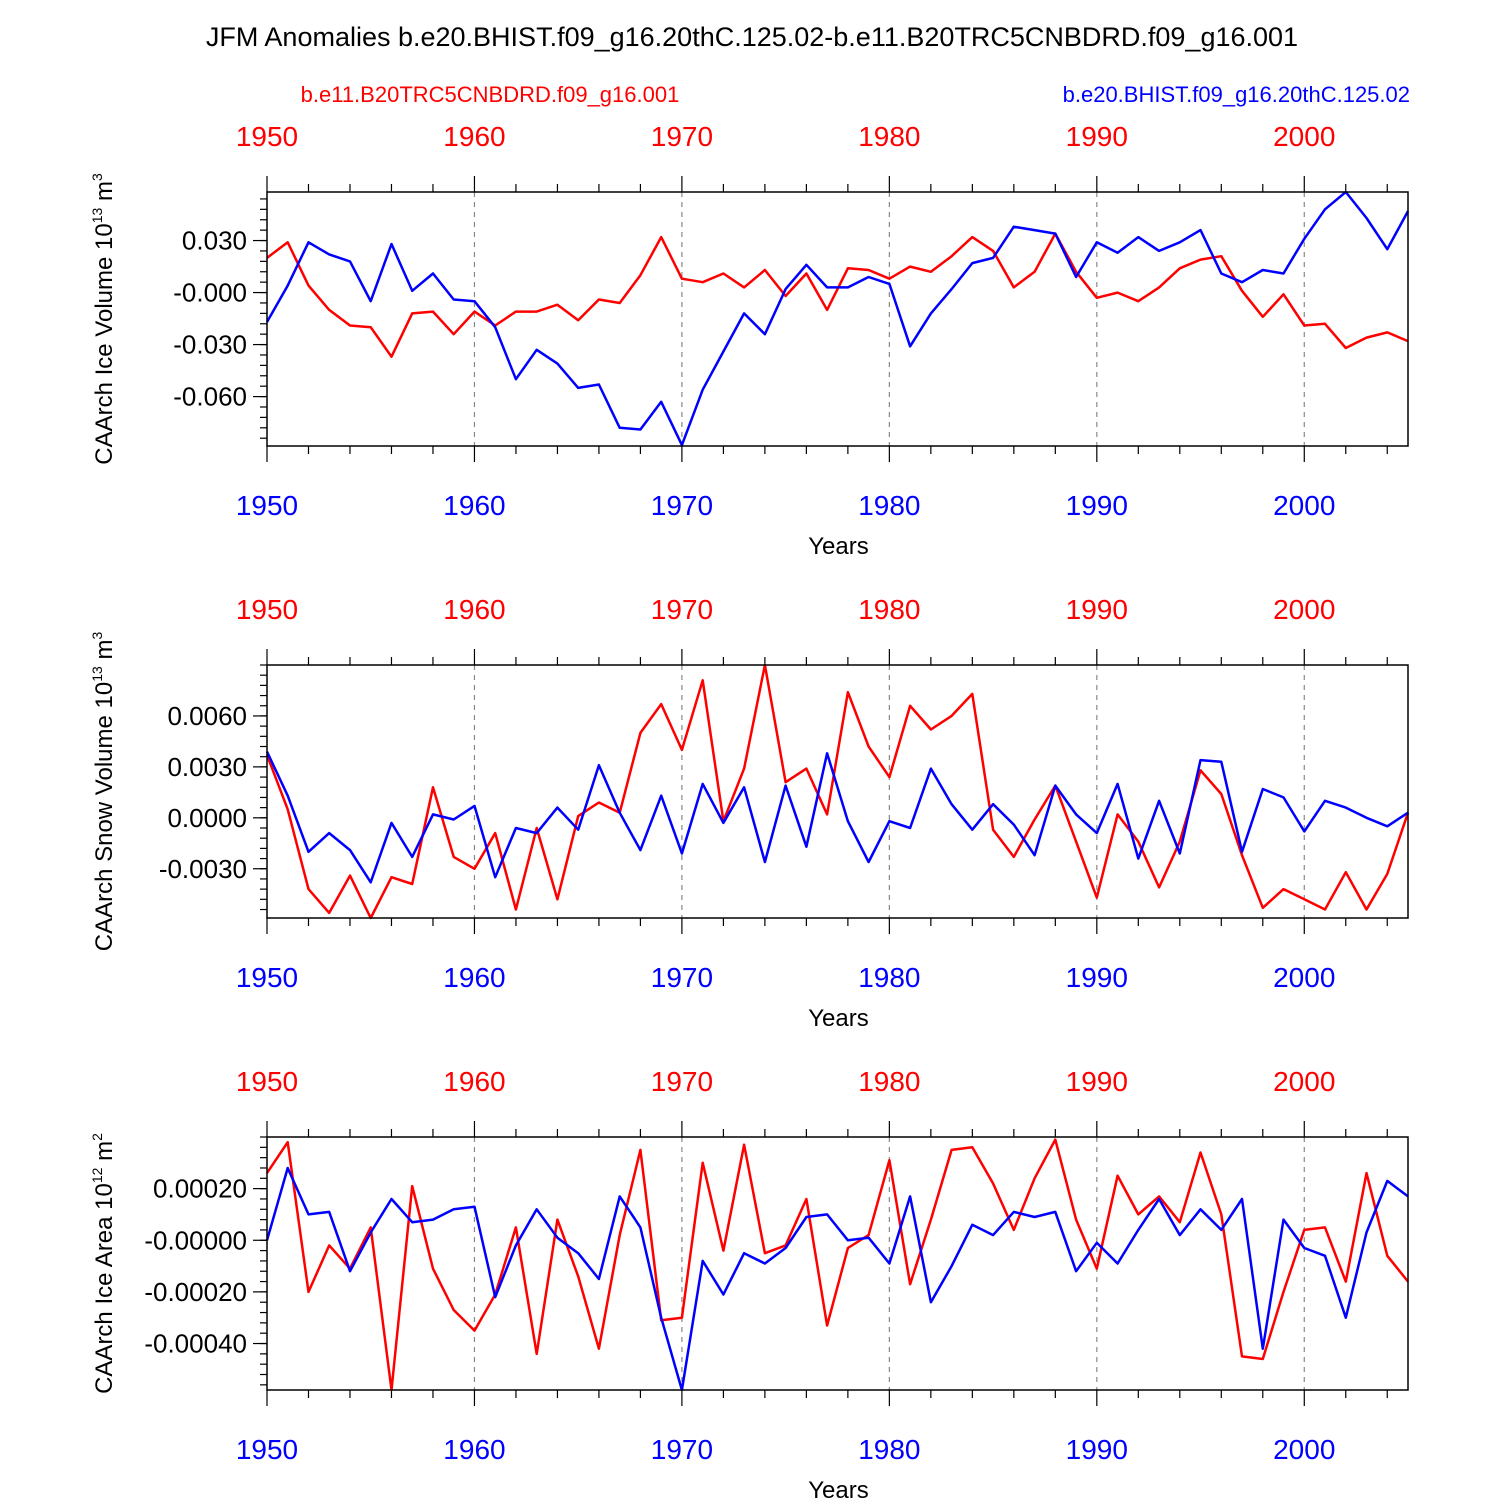 Image resolution: width=1500 pixels, height=1500 pixels. I want to click on y-tick-label-0: 0.00020, so click(200, 1189).